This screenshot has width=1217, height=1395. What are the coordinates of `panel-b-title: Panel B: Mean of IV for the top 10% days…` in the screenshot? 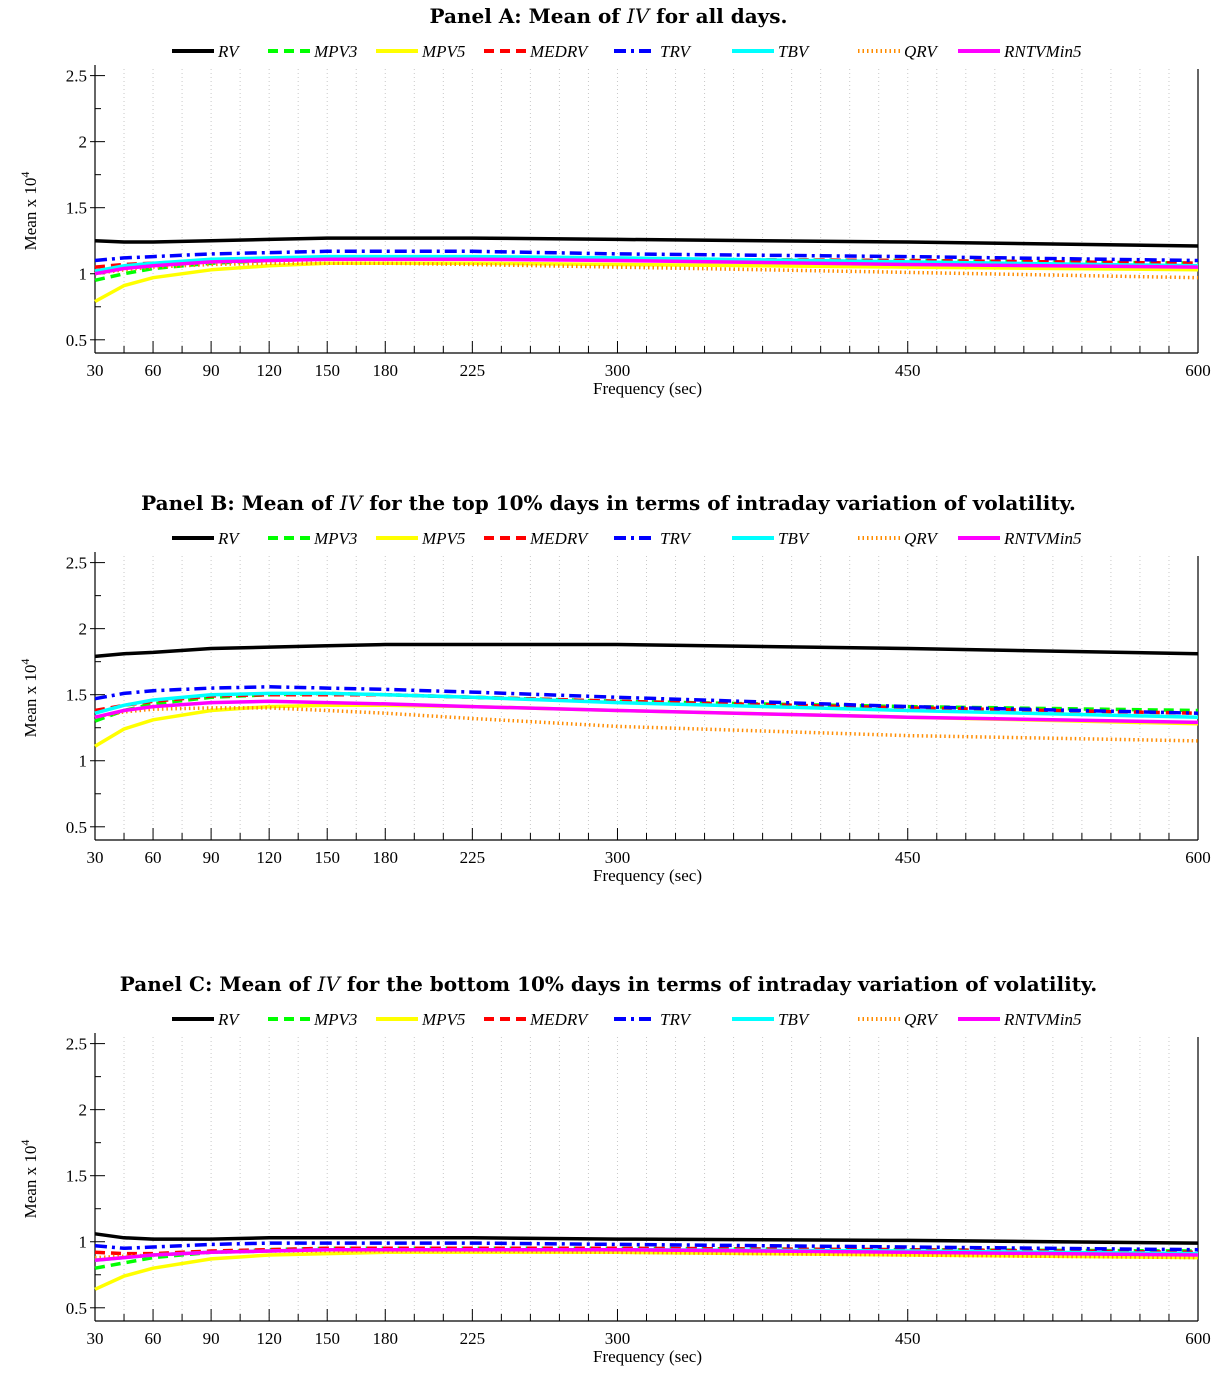 It's located at (608, 503).